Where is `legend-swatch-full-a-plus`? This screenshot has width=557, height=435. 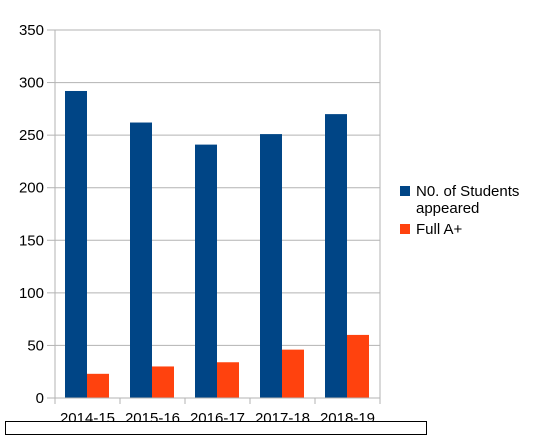 legend-swatch-full-a-plus is located at coordinates (405, 229).